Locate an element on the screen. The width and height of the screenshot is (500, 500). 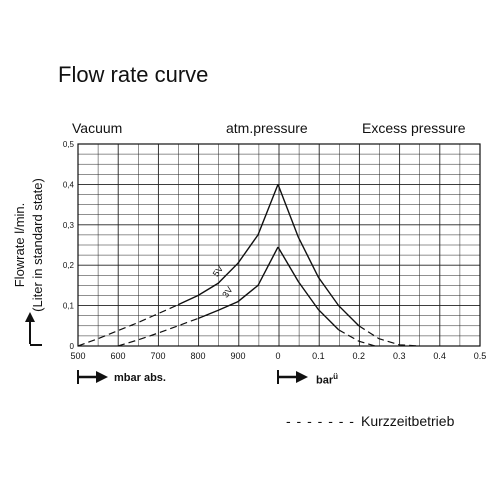
curve-5V-vacuum-solid is located at coordinates (228, 245).